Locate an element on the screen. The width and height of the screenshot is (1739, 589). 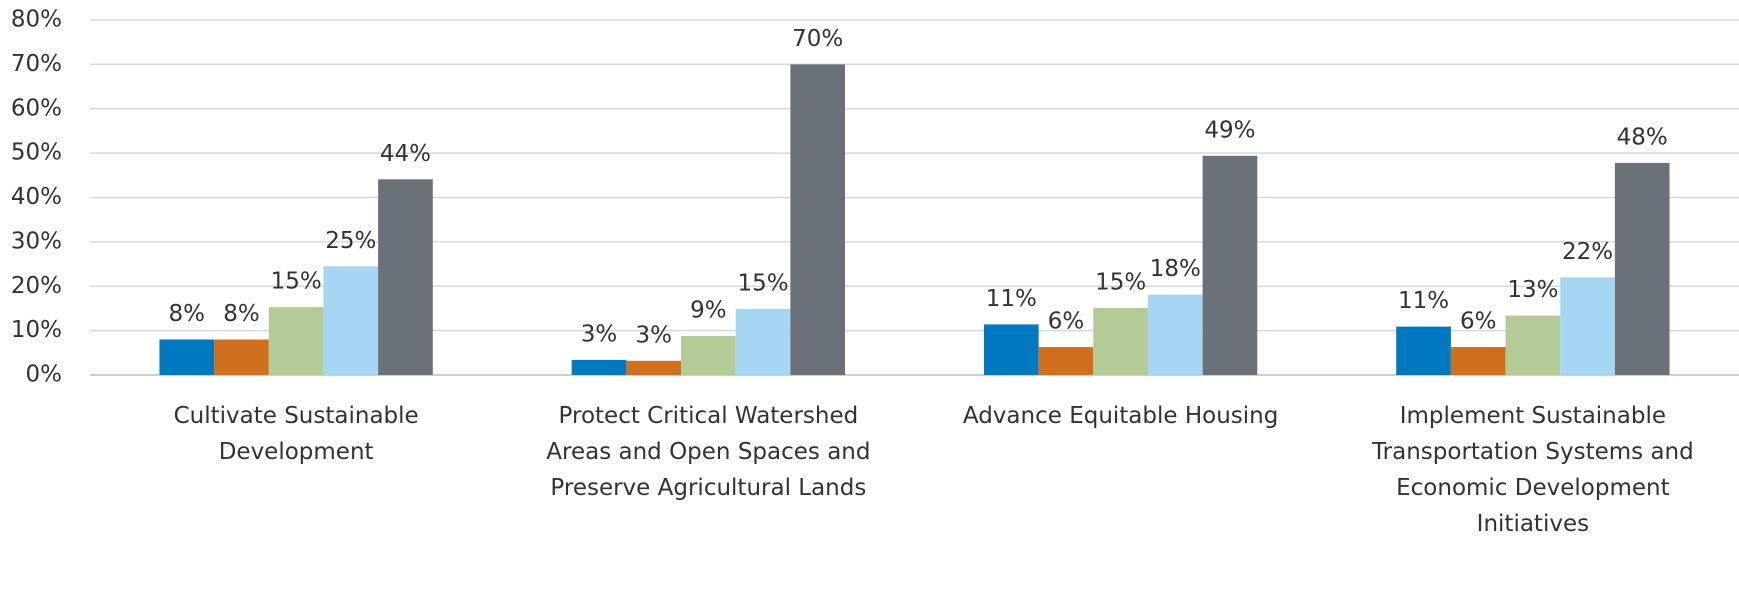
y-tick-label: 10% is located at coordinates (36, 330).